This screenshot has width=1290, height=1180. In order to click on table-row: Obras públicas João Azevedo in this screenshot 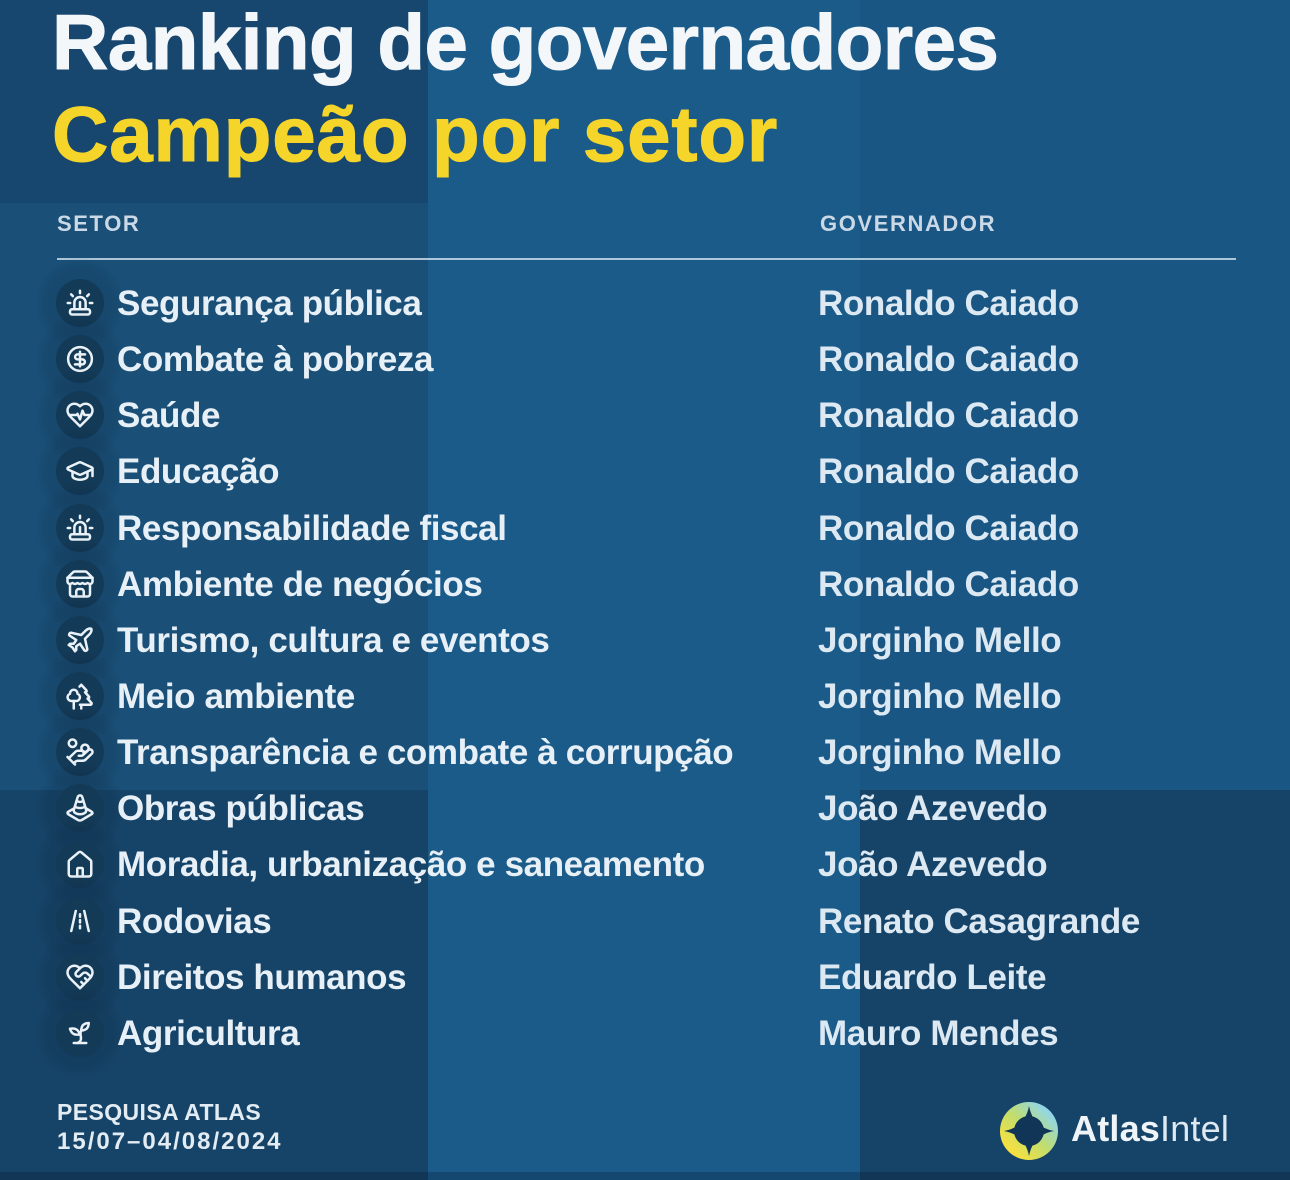, I will do `click(645, 808)`.